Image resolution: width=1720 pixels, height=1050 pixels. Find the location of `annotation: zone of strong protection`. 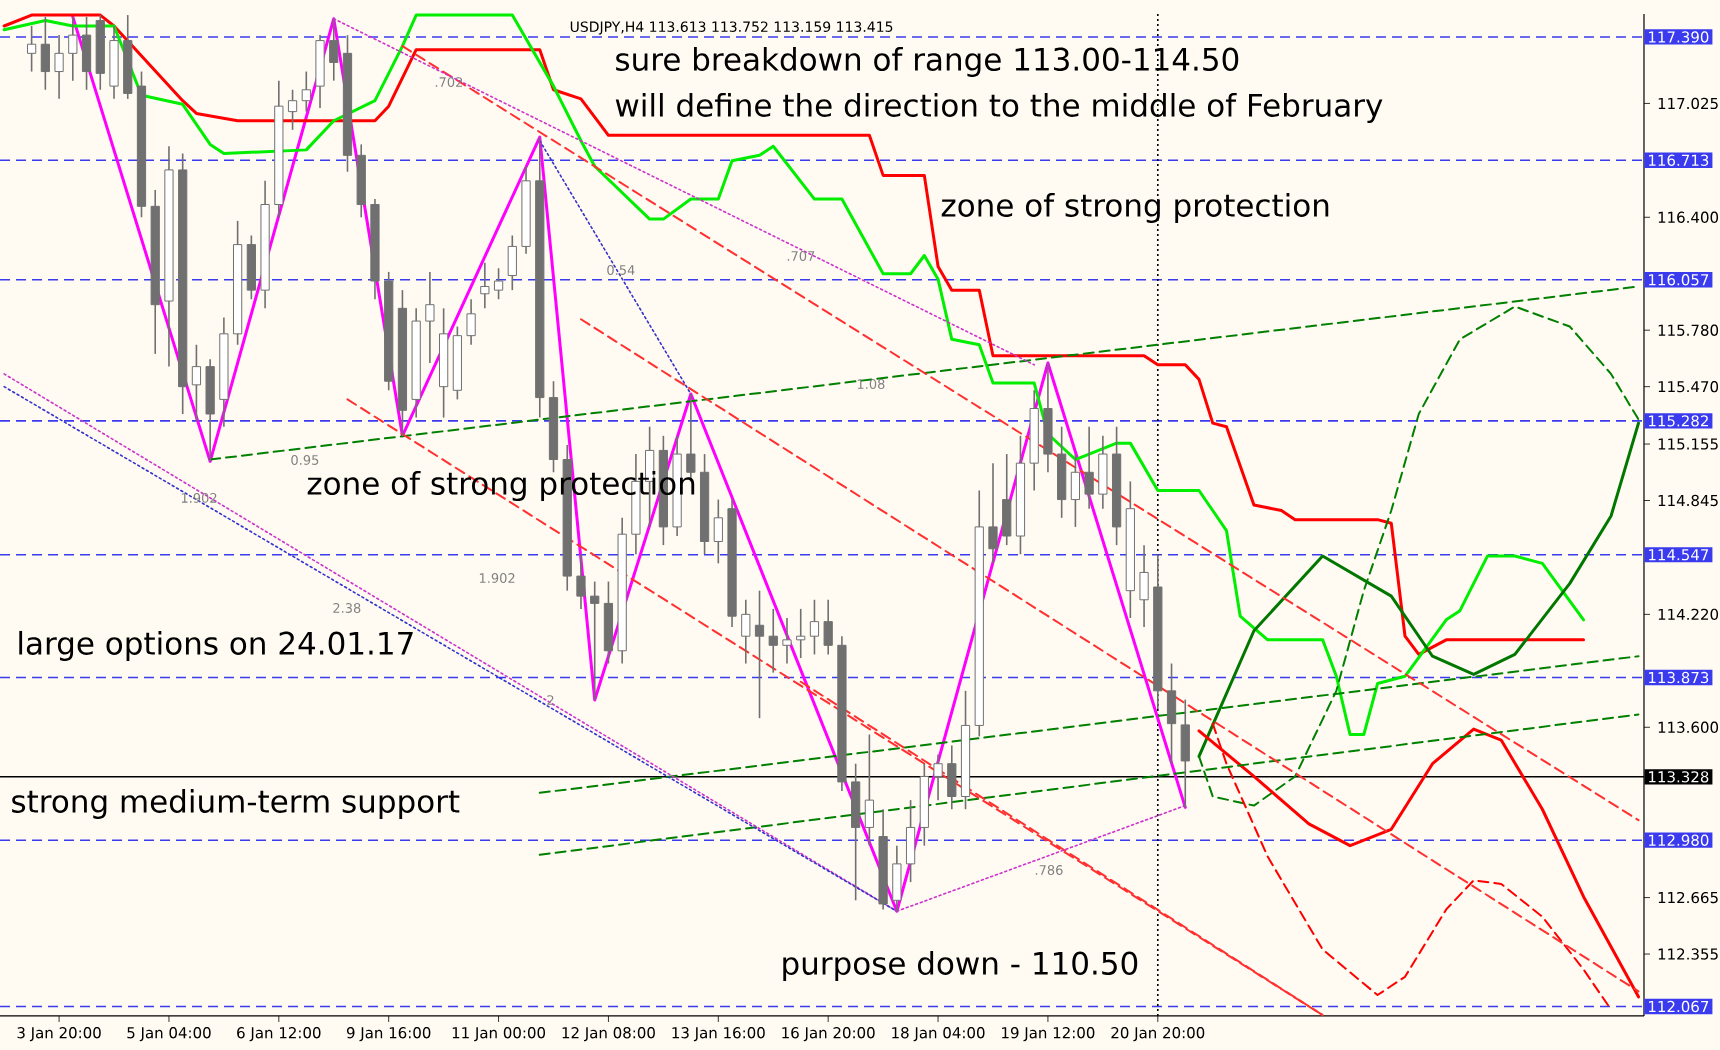

annotation: zone of strong protection is located at coordinates (1135, 207).